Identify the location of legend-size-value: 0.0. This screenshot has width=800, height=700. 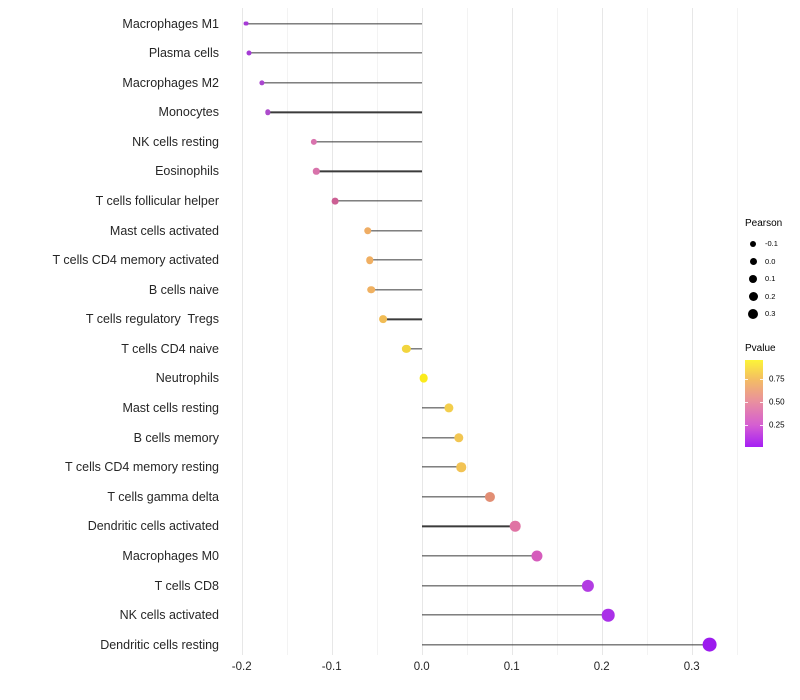
(770, 261).